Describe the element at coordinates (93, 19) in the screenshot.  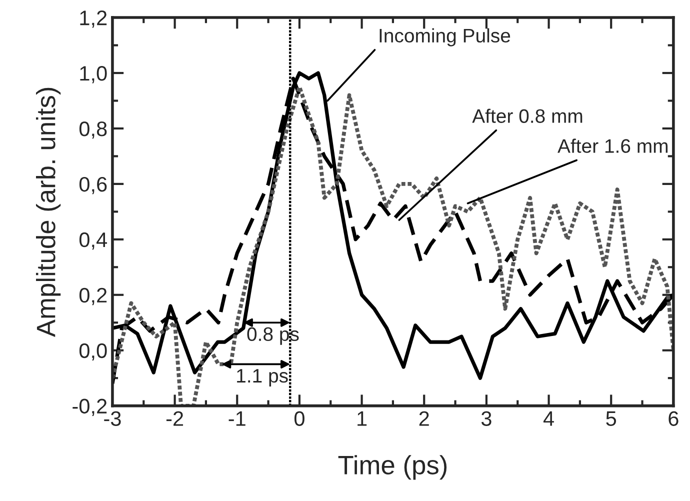
I see `y-tick-label: 1,2` at that location.